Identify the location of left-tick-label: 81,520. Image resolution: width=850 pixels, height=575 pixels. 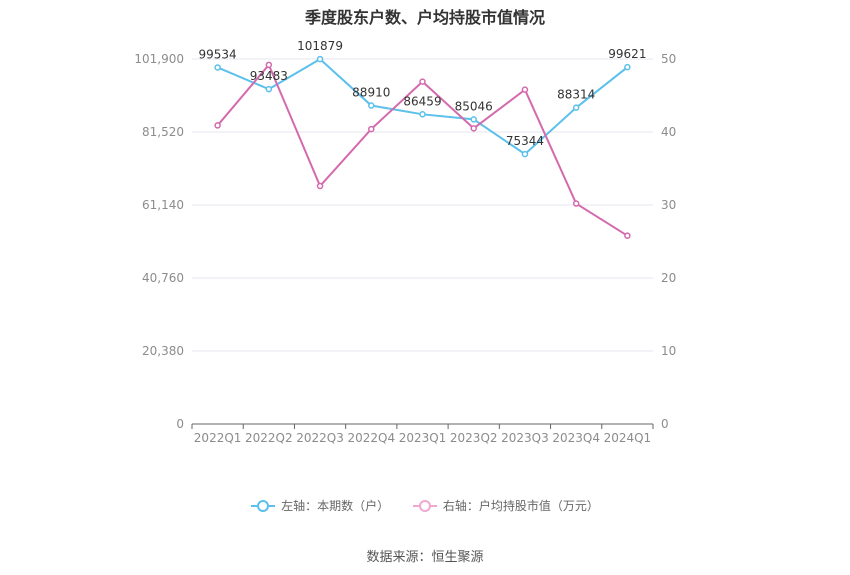
(163, 132).